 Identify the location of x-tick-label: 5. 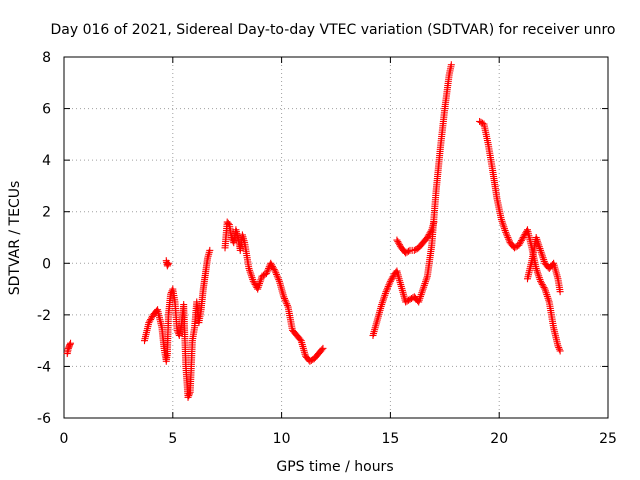
(172, 439).